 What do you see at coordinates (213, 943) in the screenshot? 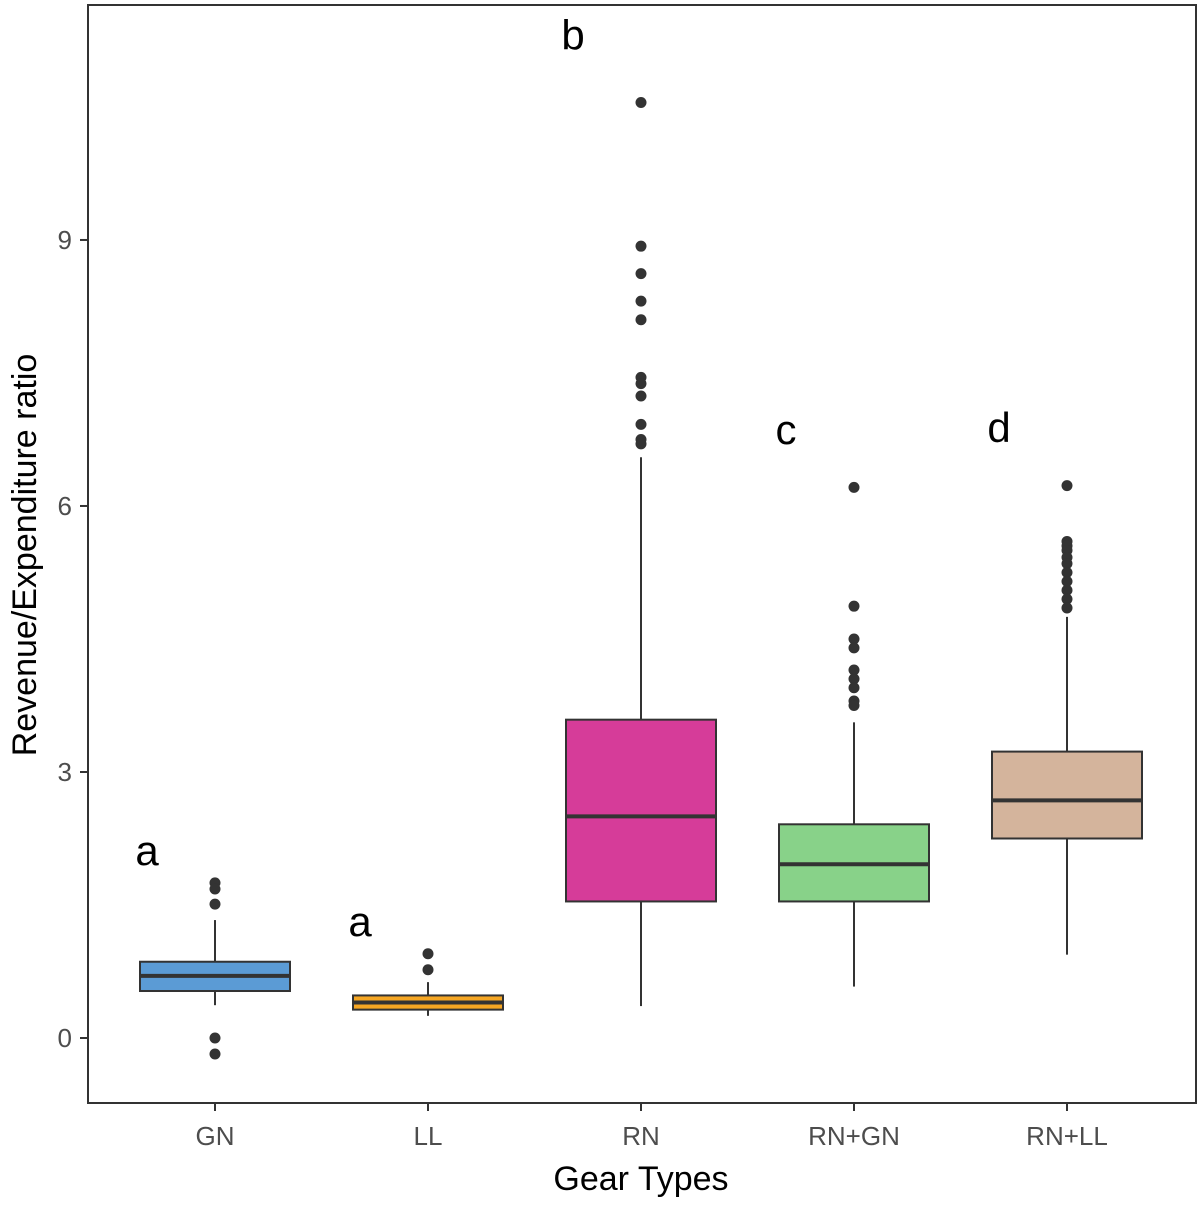
I see `box-group-gn: a` at bounding box center [213, 943].